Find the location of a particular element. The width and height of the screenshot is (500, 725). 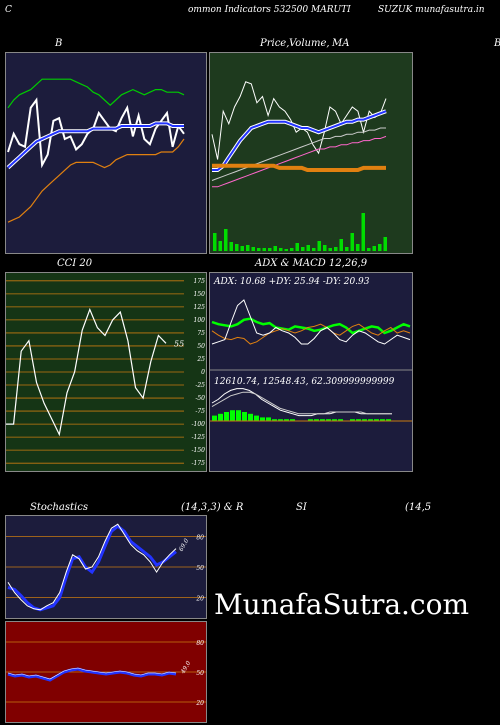

stoch-tick-label: 20 is located at coordinates (199, 599).